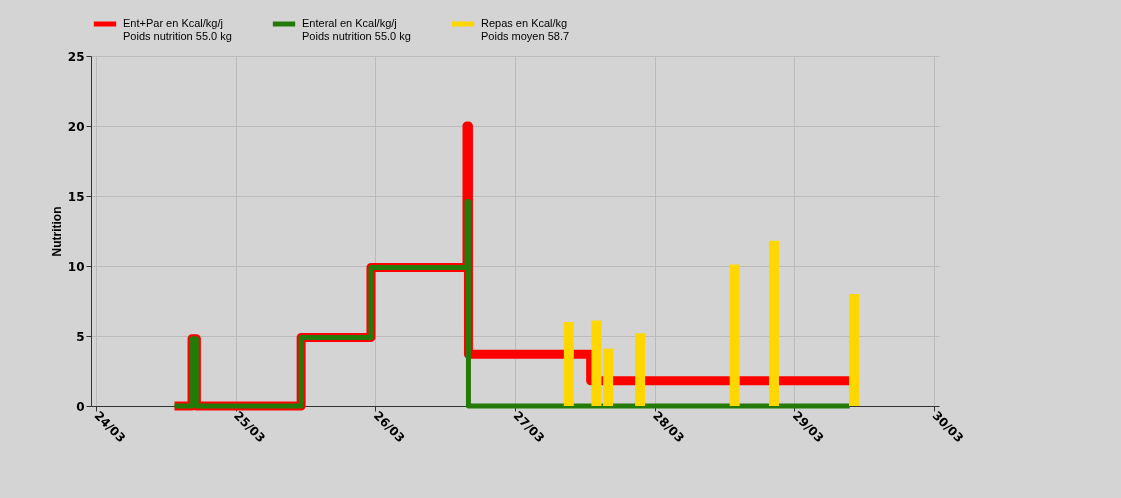 The height and width of the screenshot is (498, 1121). What do you see at coordinates (80, 406) in the screenshot?
I see `y-tick-label: 0` at bounding box center [80, 406].